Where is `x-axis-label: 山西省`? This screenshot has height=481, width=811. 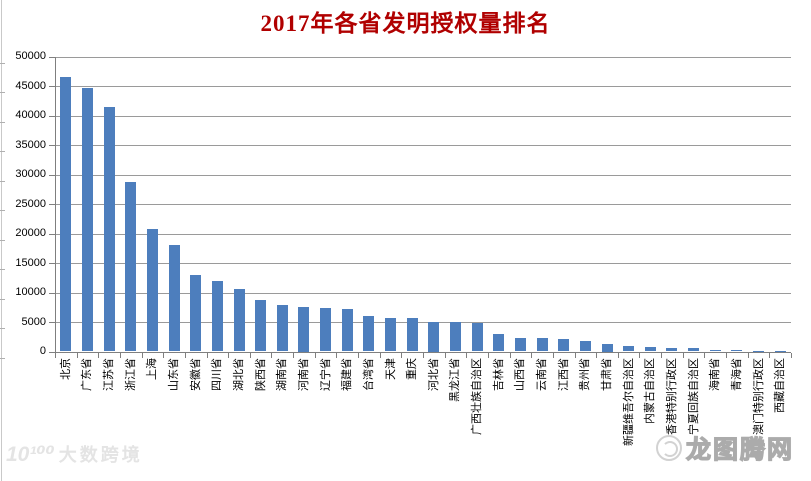
x-axis-label: 山西省 is located at coordinates (520, 374).